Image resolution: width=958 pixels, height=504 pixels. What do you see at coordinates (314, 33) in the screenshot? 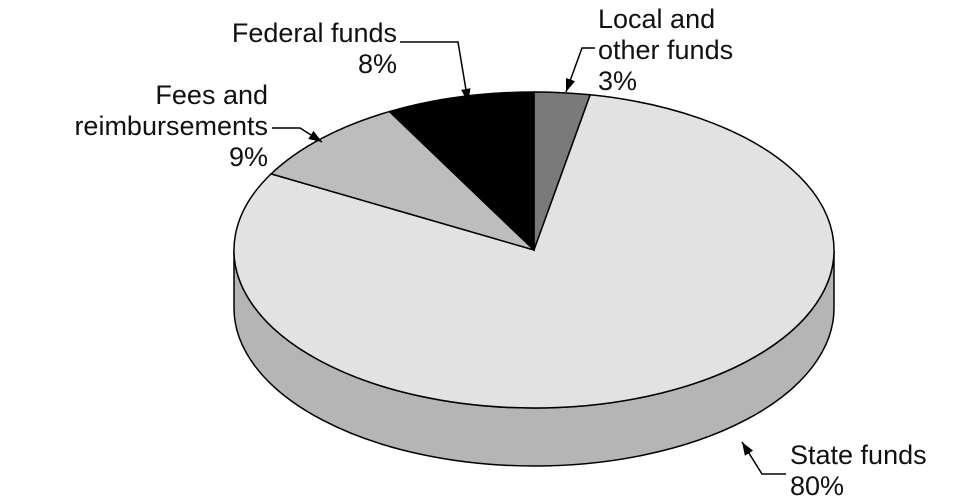
I see `slice-name: Federal funds` at bounding box center [314, 33].